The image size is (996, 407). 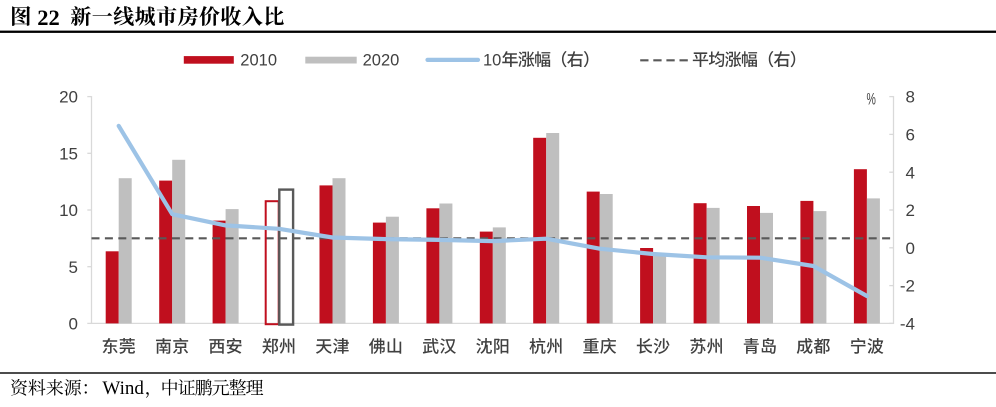 What do you see at coordinates (73, 267) in the screenshot?
I see `svg-text: 5` at bounding box center [73, 267].